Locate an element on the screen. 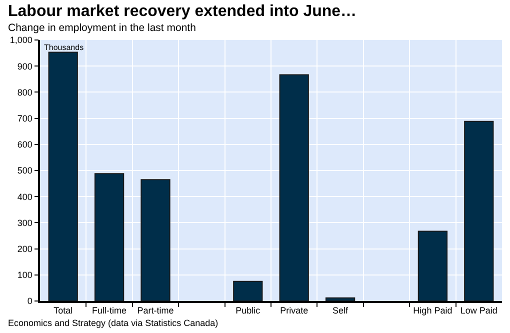  y-axis-title: Thousands is located at coordinates (64, 47).